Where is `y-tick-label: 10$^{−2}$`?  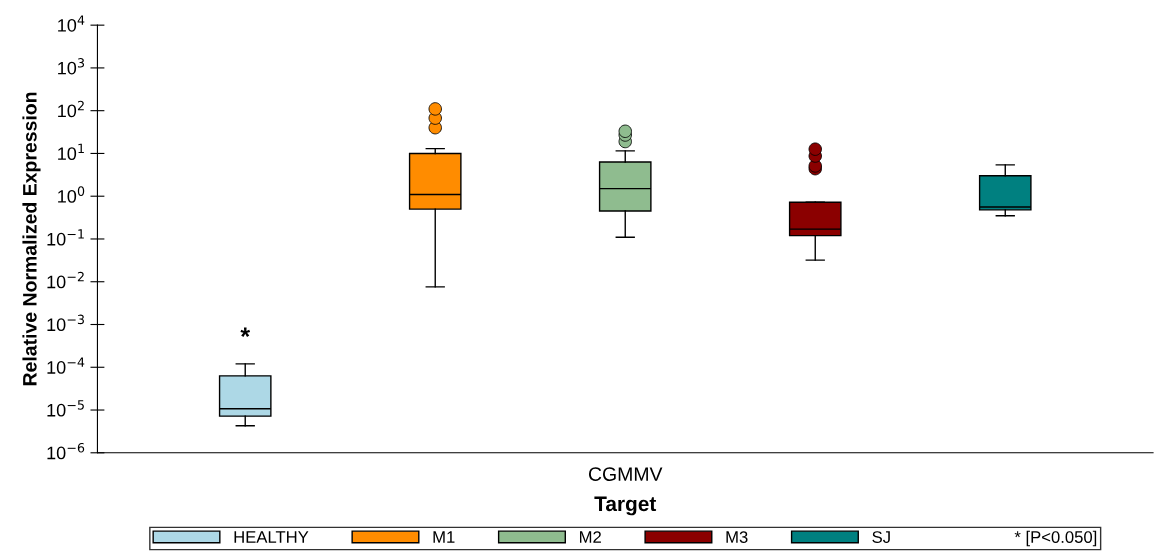 y-tick-label: 10$^{−2}$ is located at coordinates (65, 280).